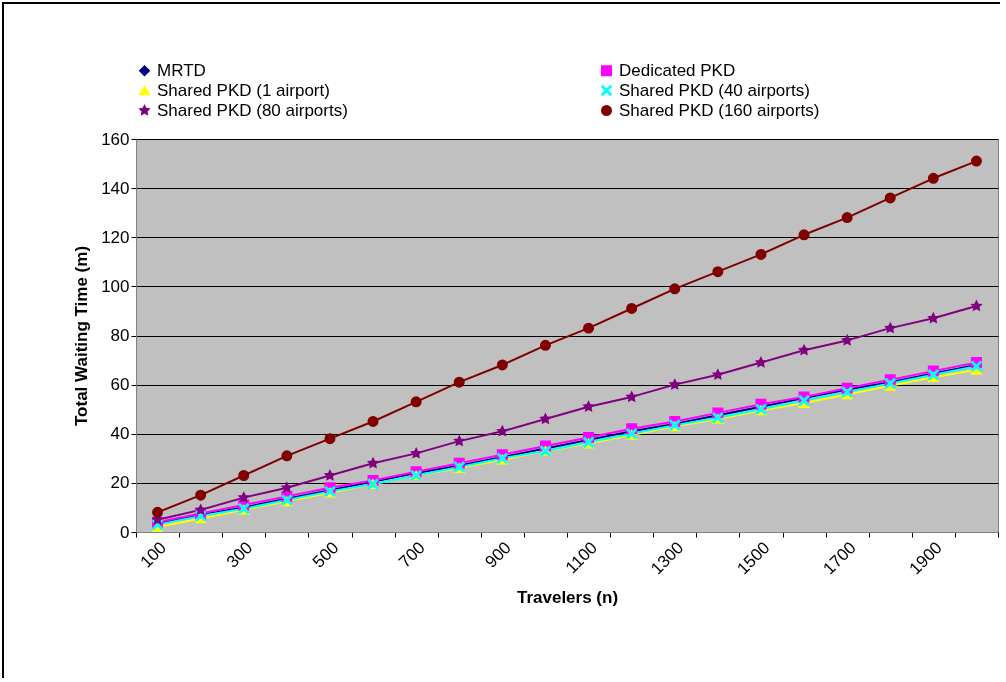 Image resolution: width=1006 pixels, height=682 pixels. What do you see at coordinates (120, 335) in the screenshot?
I see `y-tick-label: 80` at bounding box center [120, 335].